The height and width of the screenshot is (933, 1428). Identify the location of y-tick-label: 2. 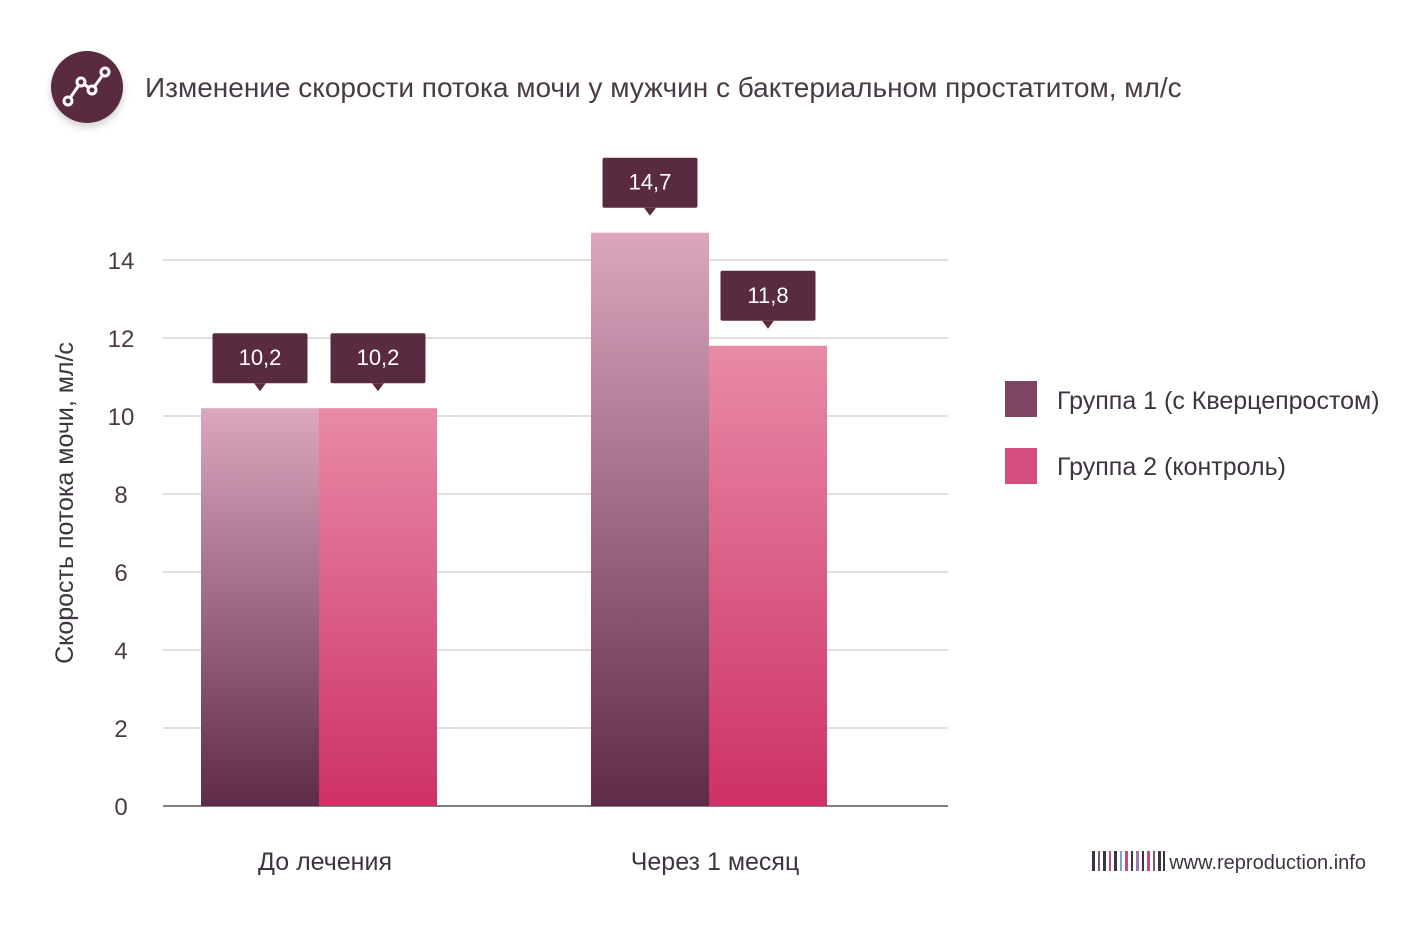
(120, 729).